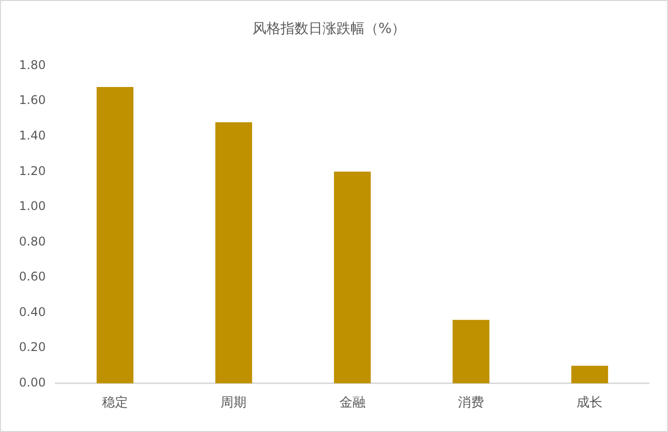 The height and width of the screenshot is (432, 668). I want to click on x-tick-label: 周期, so click(233, 403).